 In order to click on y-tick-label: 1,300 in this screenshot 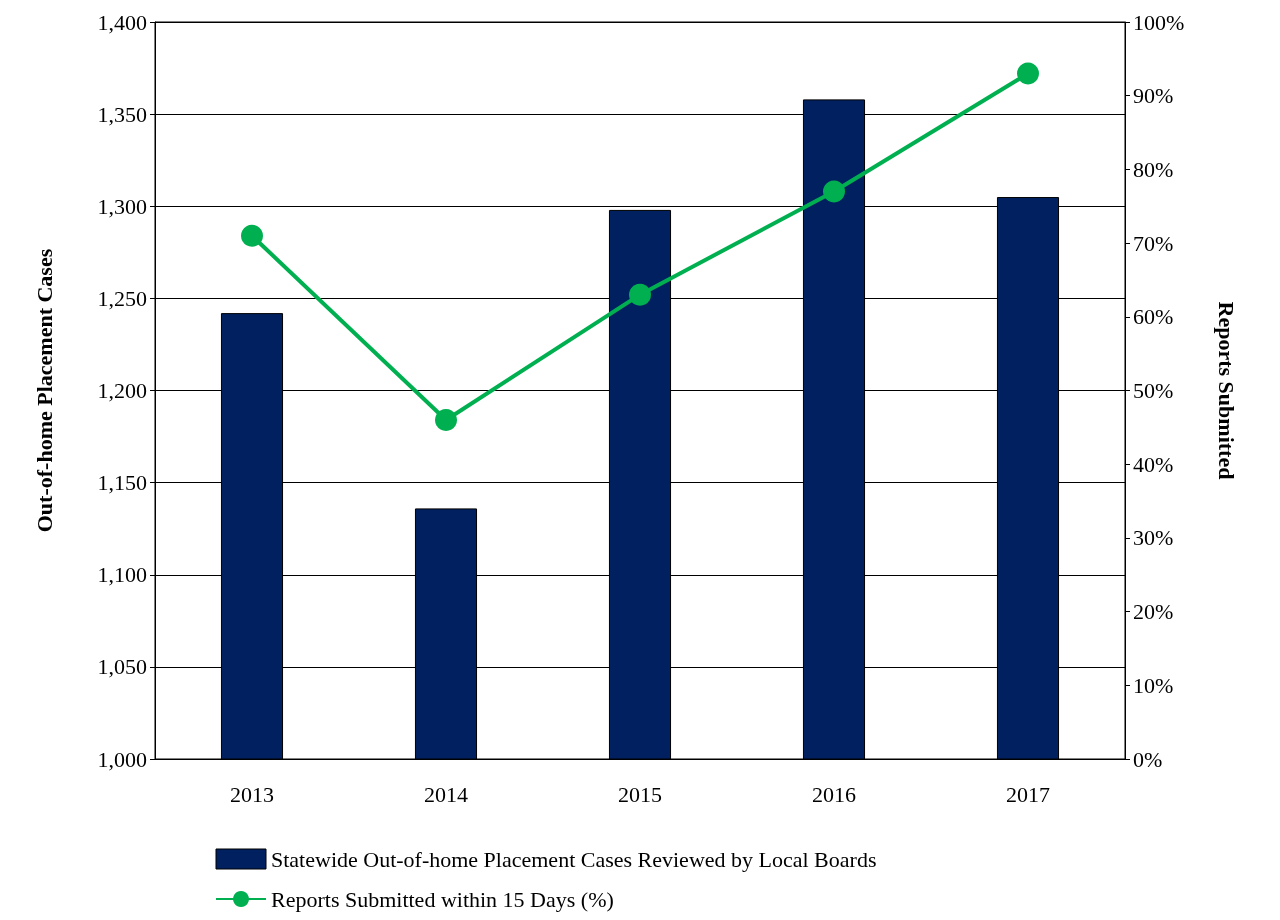, I will do `click(122, 206)`.